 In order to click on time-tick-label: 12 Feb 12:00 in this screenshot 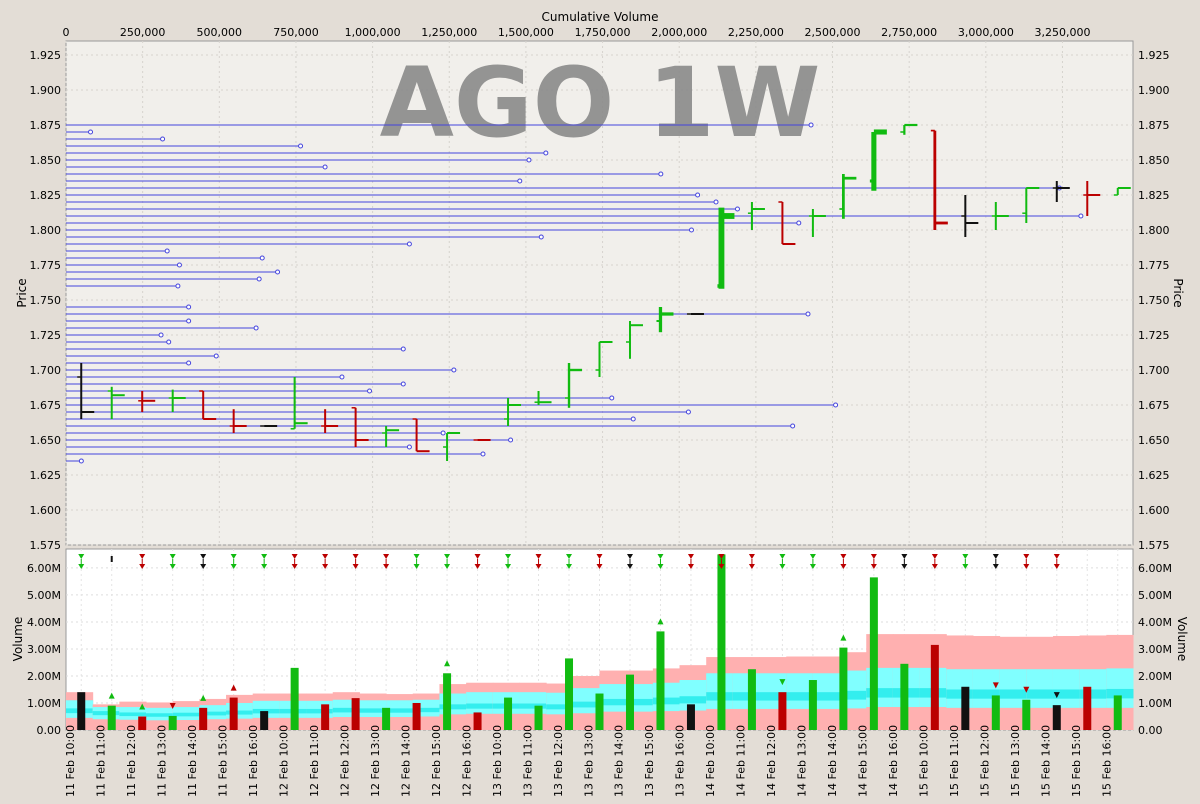, I will do `click(344, 761)`.